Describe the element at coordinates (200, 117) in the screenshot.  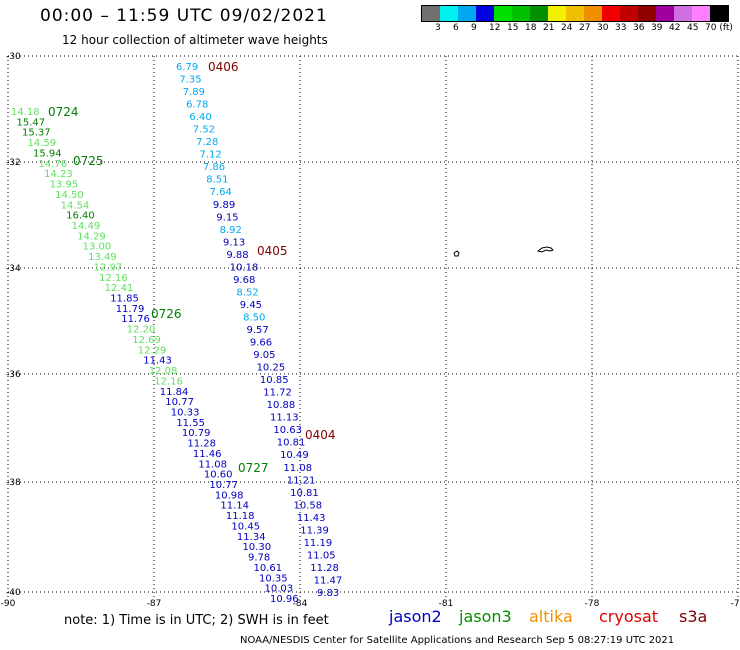
I see `swh-value: 6.40` at that location.